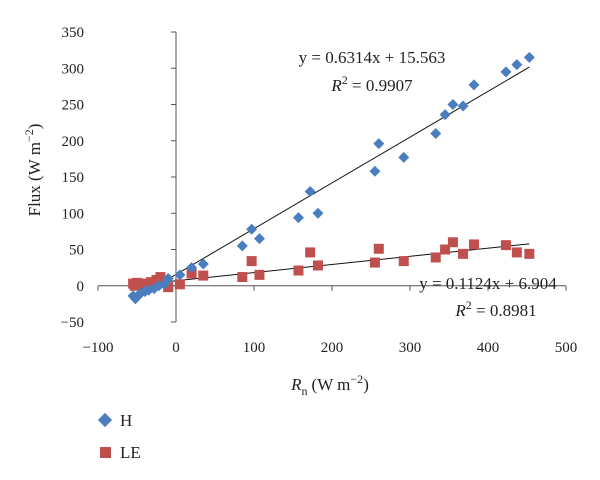 This screenshot has height=480, width=600. I want to click on y-tick-label: −50, so click(72, 323).